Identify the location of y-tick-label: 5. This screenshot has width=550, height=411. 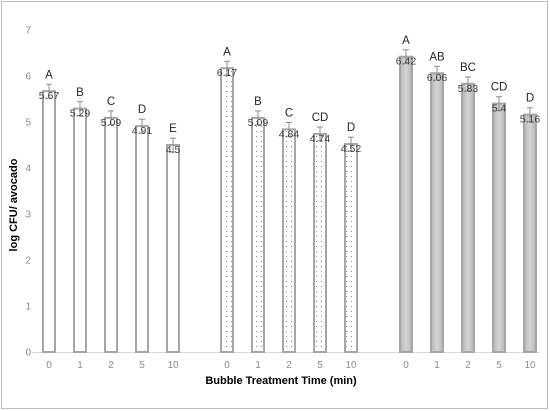
(28, 123).